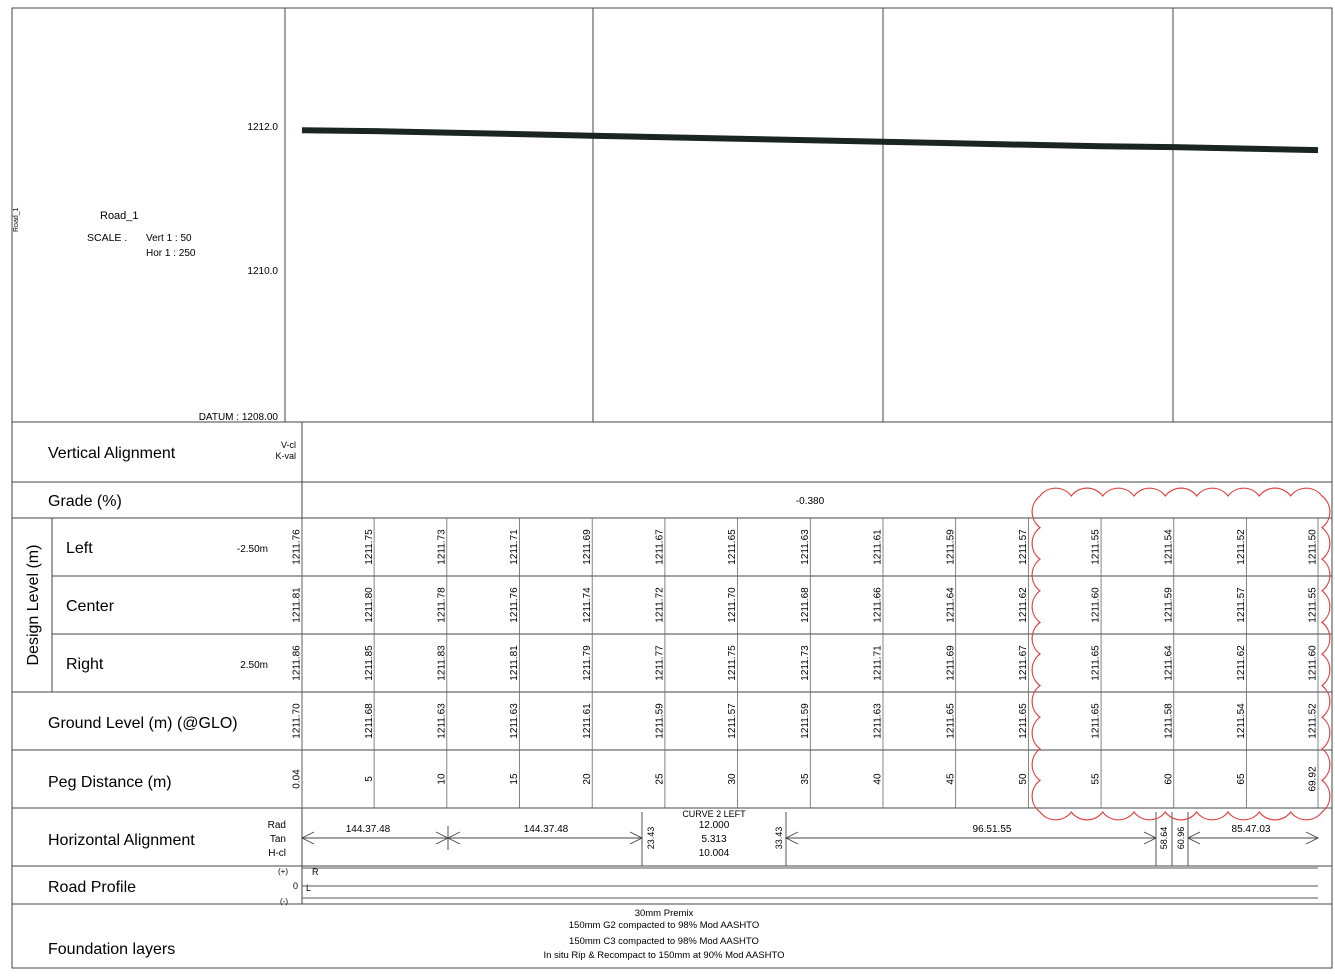  Describe the element at coordinates (660, 605) in the screenshot. I see `center-level-value: 1211.72` at that location.